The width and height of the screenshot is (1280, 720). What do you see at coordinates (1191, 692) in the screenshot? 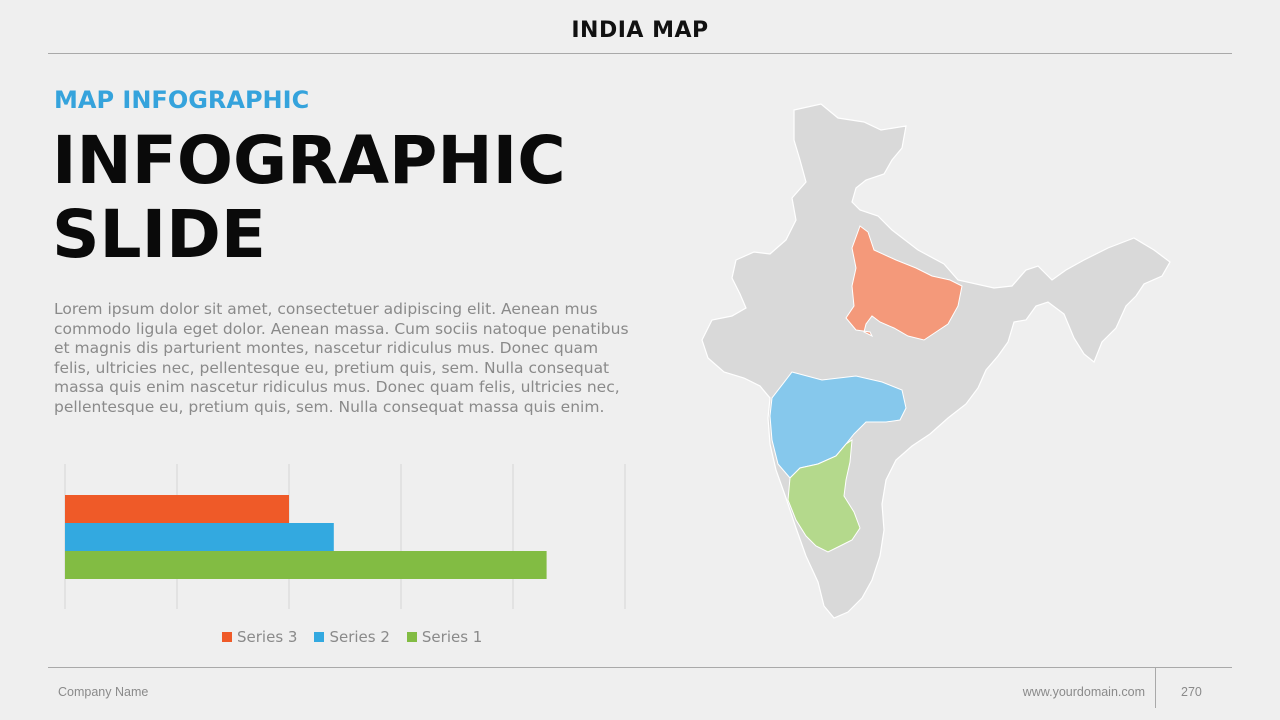
I see `page-number: 270` at bounding box center [1191, 692].